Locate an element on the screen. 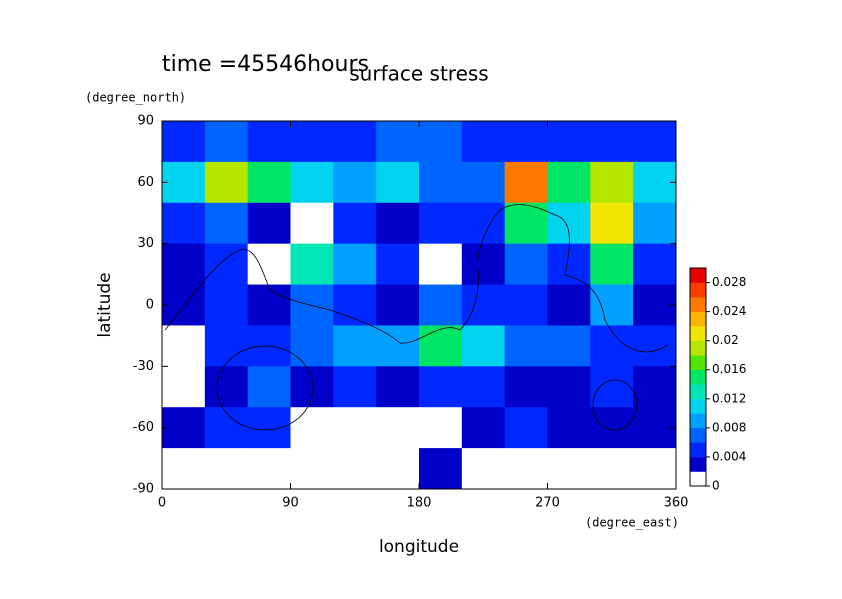 The image size is (842, 599). colorbar-tick-label: 0.028 is located at coordinates (729, 282).